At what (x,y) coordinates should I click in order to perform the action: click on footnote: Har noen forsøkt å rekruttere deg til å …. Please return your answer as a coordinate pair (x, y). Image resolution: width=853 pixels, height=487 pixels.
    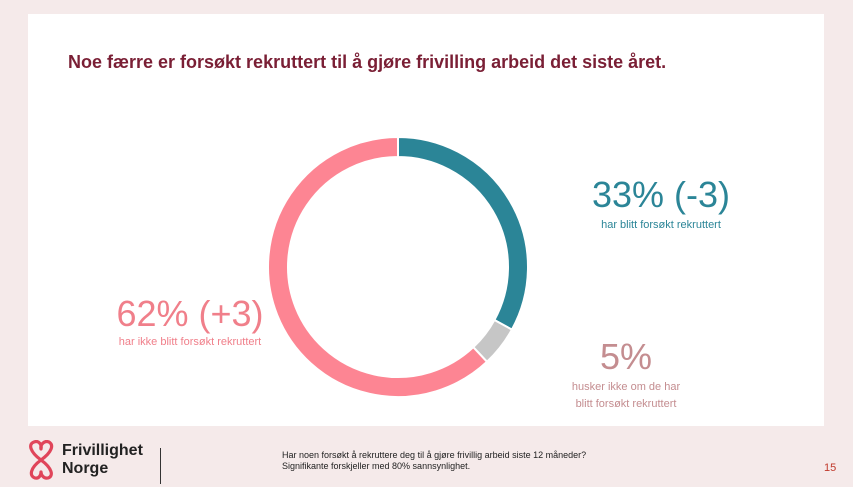
    Looking at the image, I should click on (434, 461).